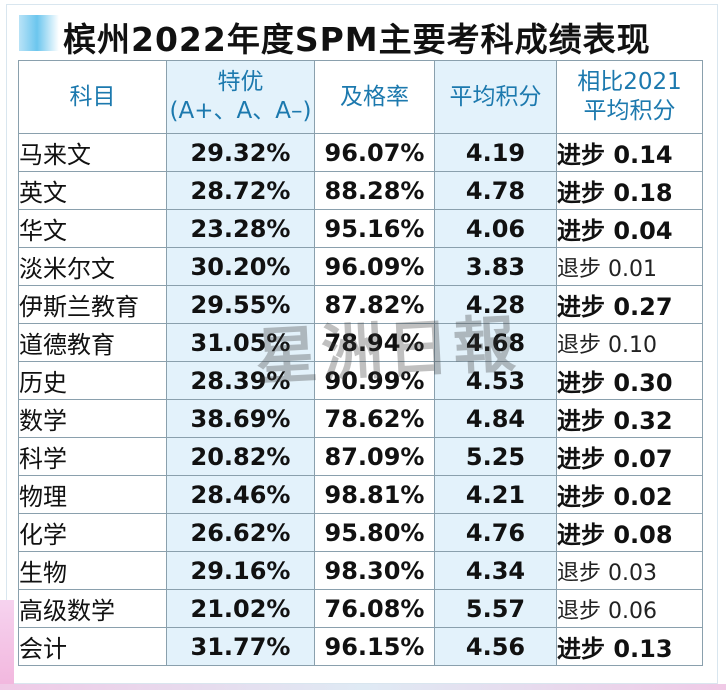 The height and width of the screenshot is (690, 726). Describe the element at coordinates (363, 687) in the screenshot. I see `decorative-strip-bottom` at that location.